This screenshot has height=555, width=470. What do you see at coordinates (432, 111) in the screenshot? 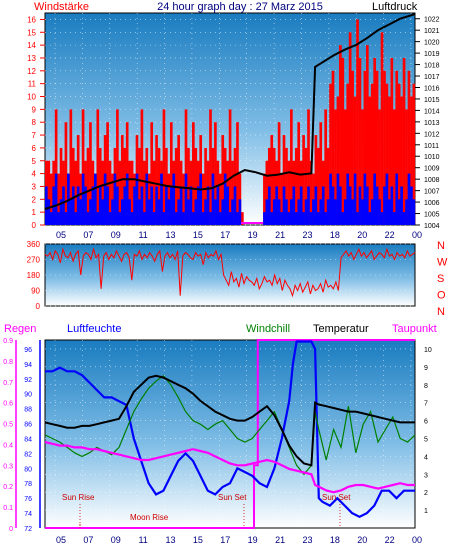
I see `pressure-tick-label: 1014` at bounding box center [432, 111].